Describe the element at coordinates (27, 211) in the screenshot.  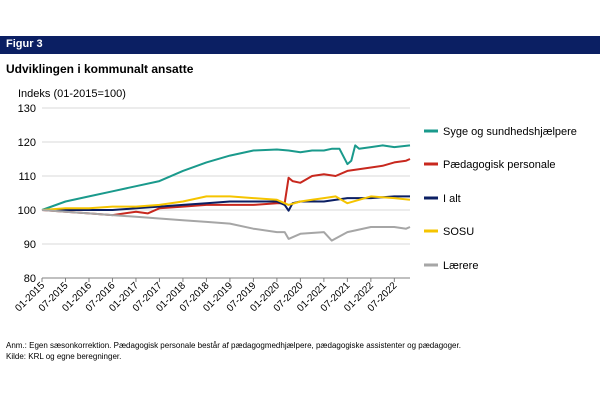
I see `y-tick-label: 100` at that location.